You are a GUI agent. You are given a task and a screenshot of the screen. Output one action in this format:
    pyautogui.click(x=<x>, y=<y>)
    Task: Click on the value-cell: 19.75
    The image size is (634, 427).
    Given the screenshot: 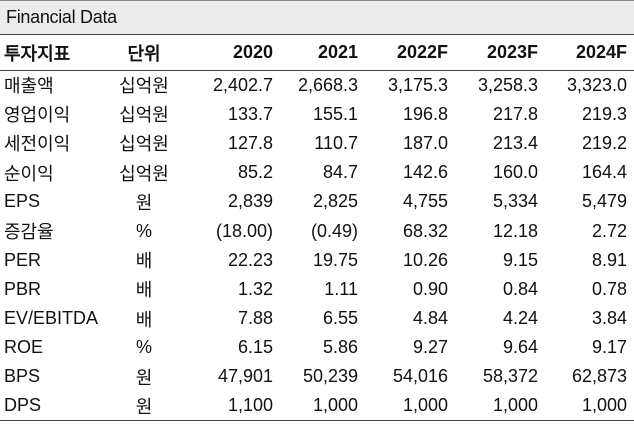 What is the action you would take?
    pyautogui.click(x=335, y=259)
    